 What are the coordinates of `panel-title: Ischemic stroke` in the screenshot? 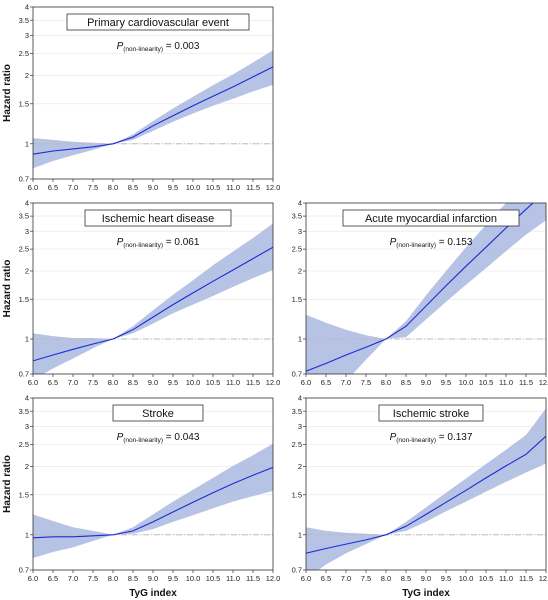 It's located at (431, 414).